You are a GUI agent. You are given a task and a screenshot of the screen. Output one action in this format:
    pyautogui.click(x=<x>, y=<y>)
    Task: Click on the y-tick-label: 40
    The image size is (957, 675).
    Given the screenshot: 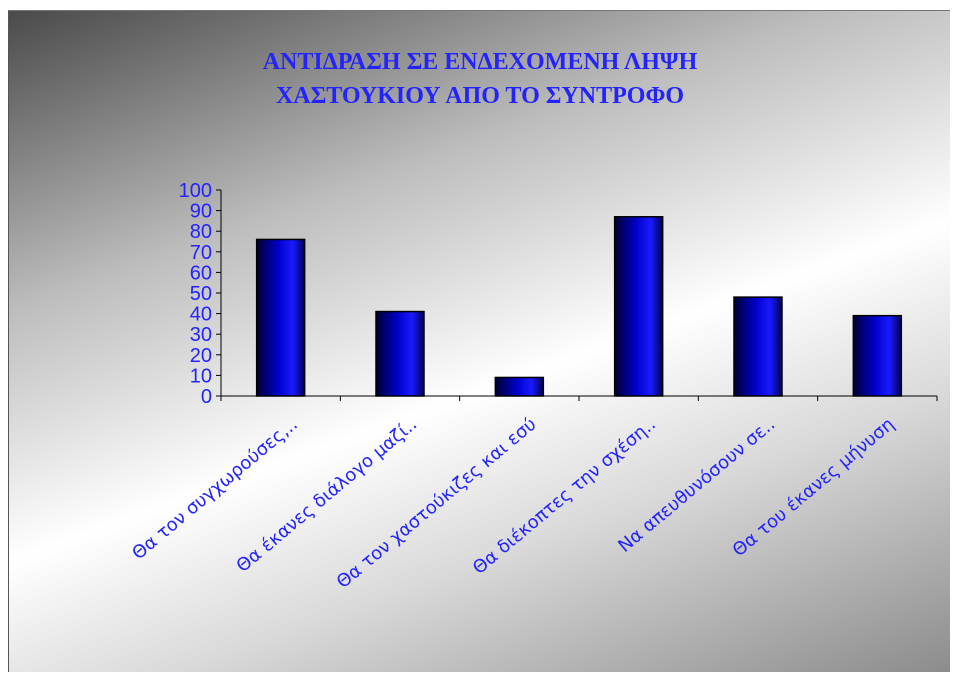 What is the action you would take?
    pyautogui.click(x=201, y=315)
    